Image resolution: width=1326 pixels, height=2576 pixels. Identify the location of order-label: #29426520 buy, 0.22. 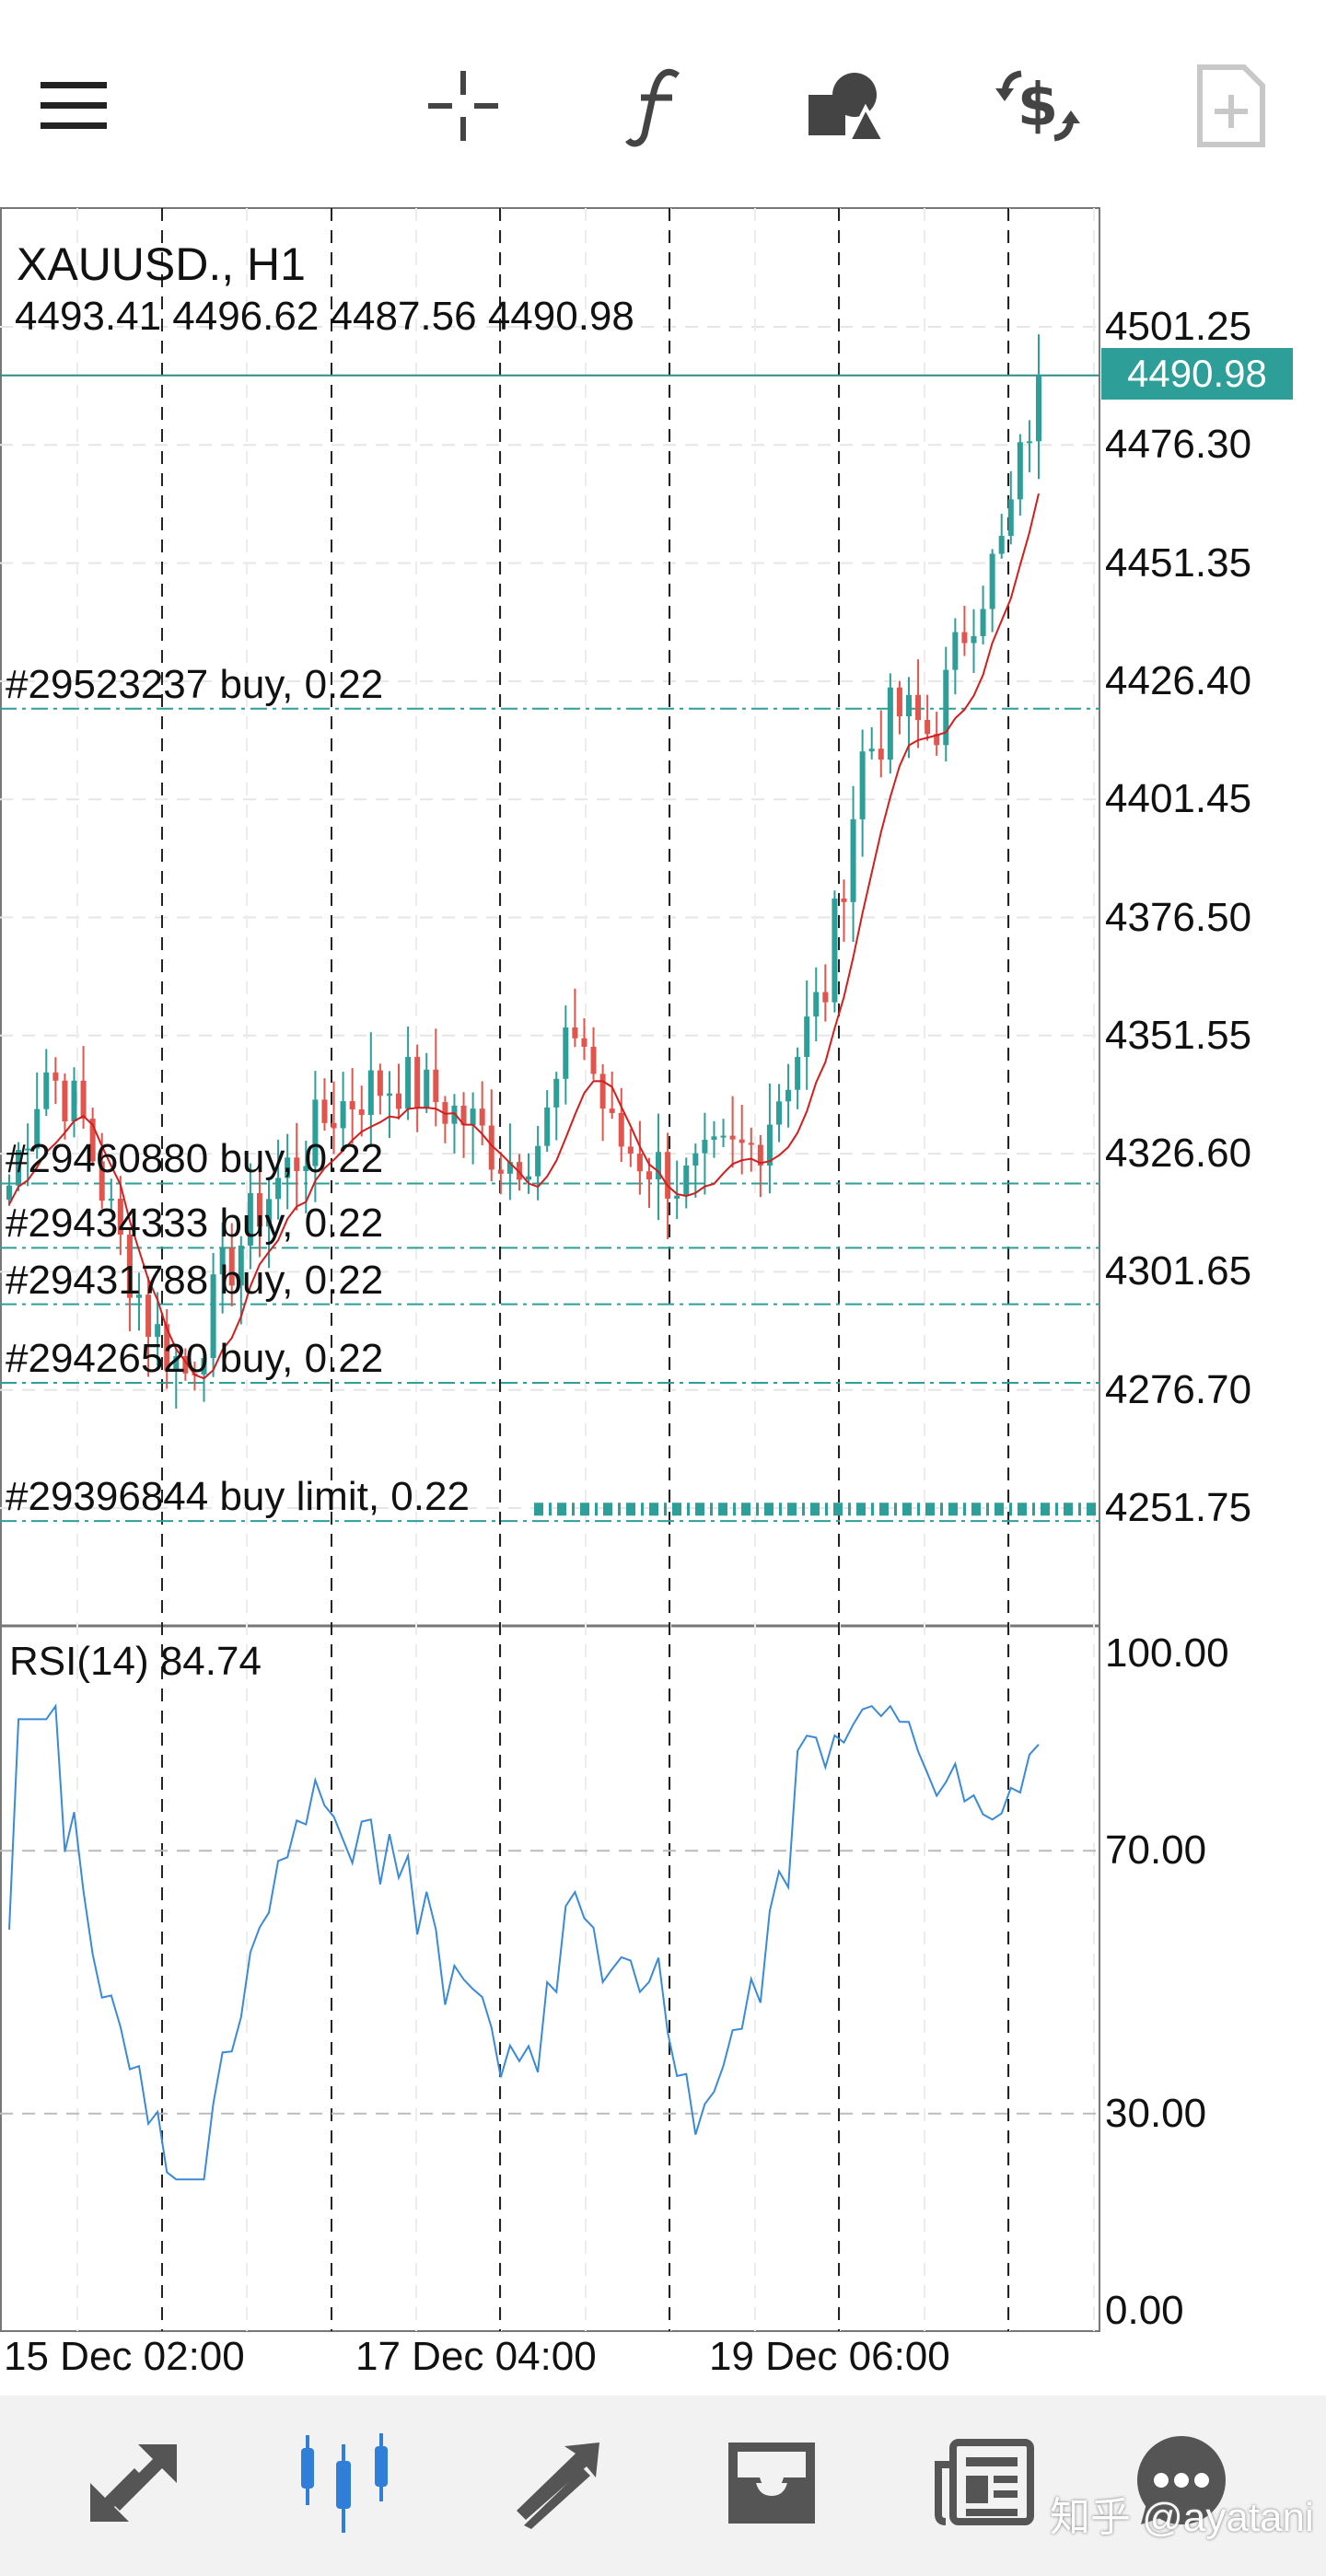
(195, 1358).